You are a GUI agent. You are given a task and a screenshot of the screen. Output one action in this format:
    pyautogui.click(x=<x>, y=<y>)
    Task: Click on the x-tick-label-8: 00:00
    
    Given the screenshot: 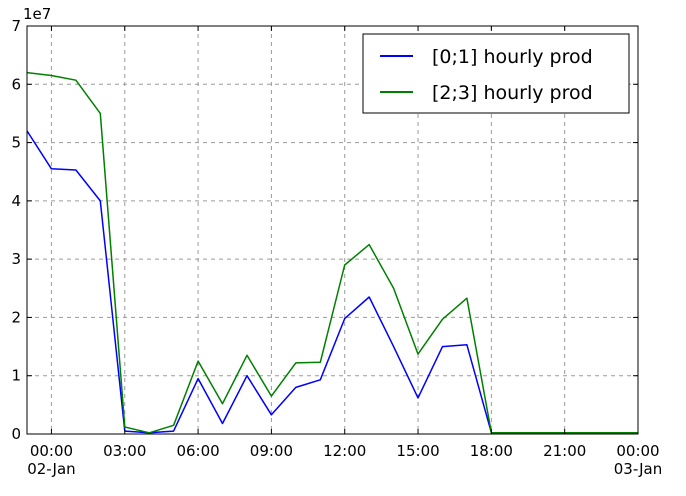 What is the action you would take?
    pyautogui.click(x=637, y=451)
    